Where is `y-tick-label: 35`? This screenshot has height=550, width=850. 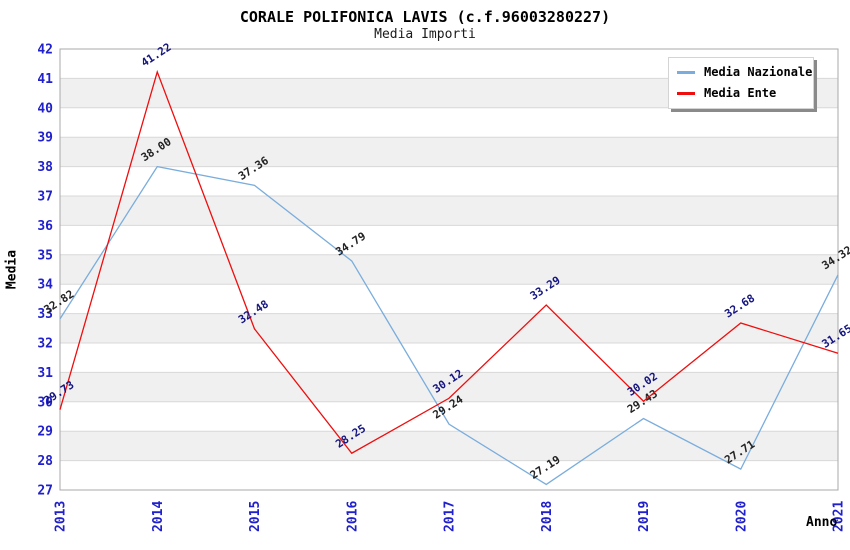
y-tick-label: 35 is located at coordinates (45, 255).